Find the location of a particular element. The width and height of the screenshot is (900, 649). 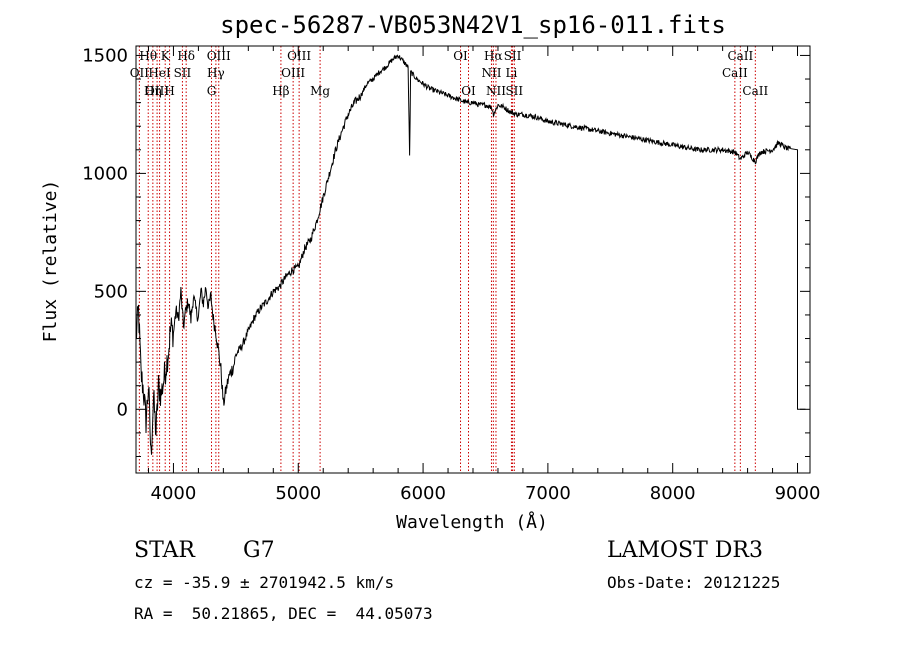

x-tick-label-0: 4000 is located at coordinates (174, 493).